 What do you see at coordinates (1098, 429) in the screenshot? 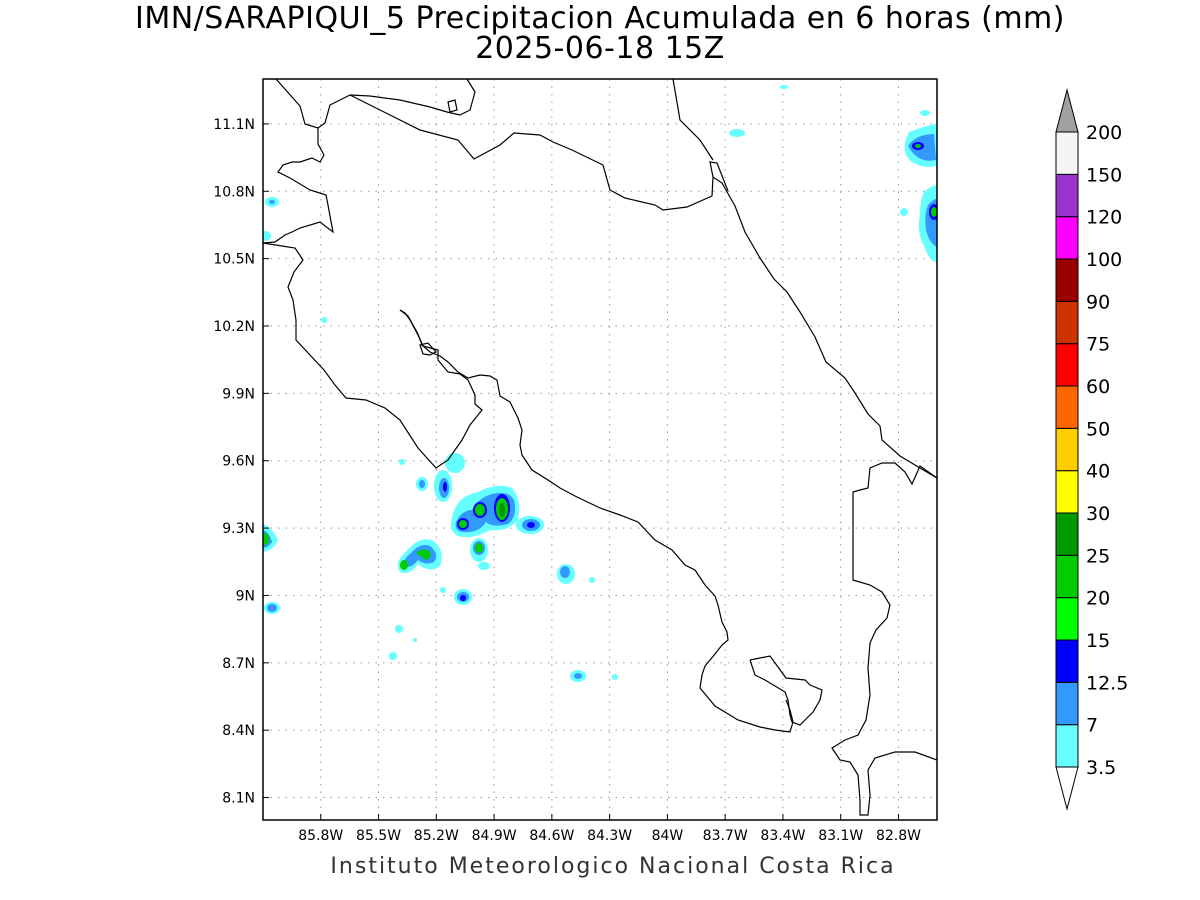
I see `legend-level-label: 50` at bounding box center [1098, 429].